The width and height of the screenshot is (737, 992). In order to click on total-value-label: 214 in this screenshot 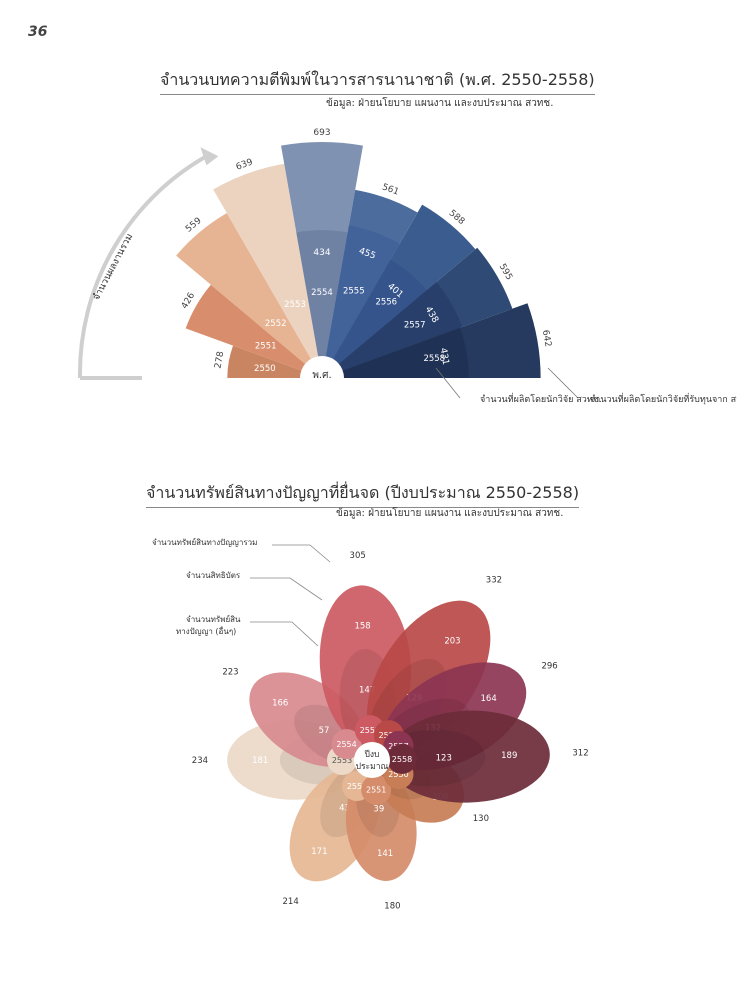, I will do `click(291, 902)`.